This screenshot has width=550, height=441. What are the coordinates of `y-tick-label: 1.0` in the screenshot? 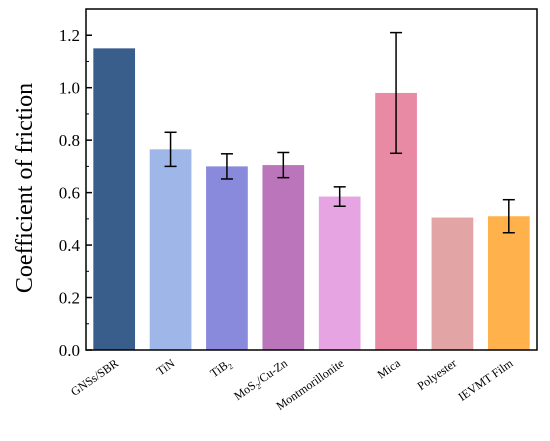 It's located at (69, 88).